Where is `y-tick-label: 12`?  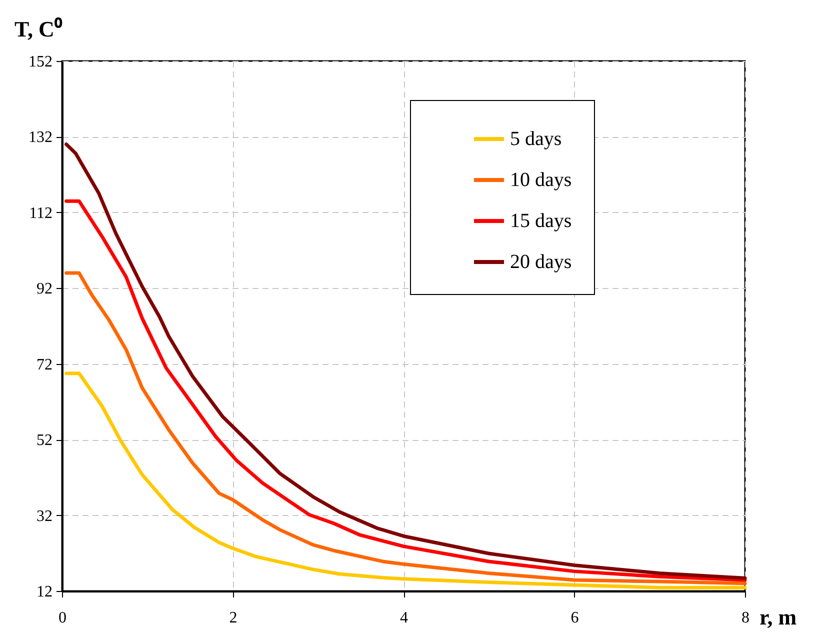 y-tick-label: 12 is located at coordinates (44, 592).